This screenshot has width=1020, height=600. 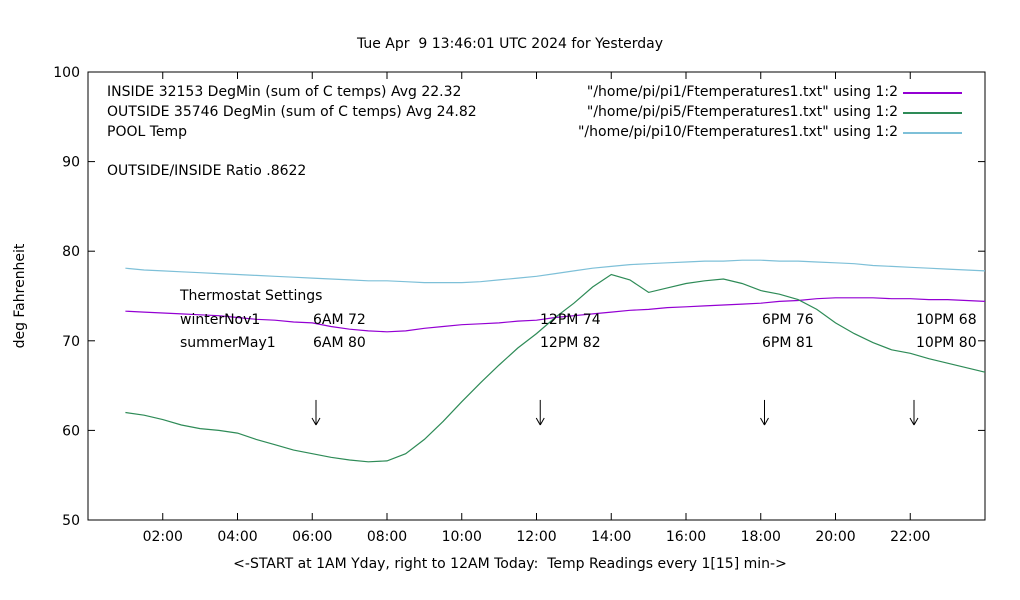 I want to click on thermostat-row-summer: summerMay1 6AM 80 12PM 82 6PM 81 10PM 80, so click(x=510, y=344).